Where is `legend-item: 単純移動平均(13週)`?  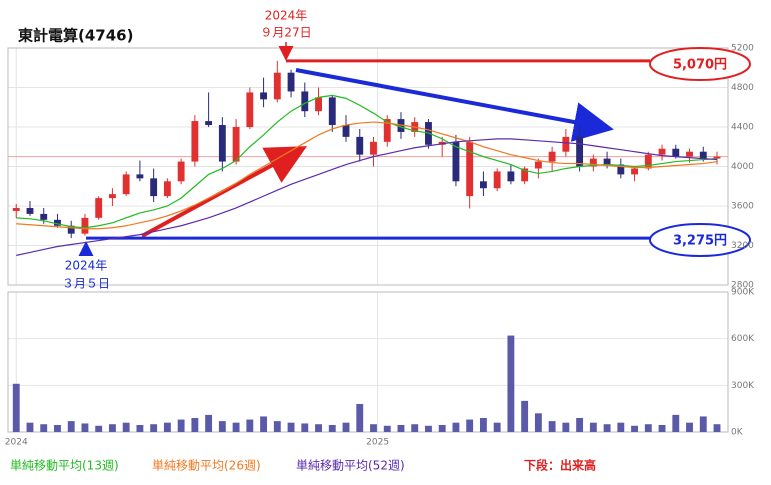
legend-item: 単純移動平均(13週) is located at coordinates (64, 466).